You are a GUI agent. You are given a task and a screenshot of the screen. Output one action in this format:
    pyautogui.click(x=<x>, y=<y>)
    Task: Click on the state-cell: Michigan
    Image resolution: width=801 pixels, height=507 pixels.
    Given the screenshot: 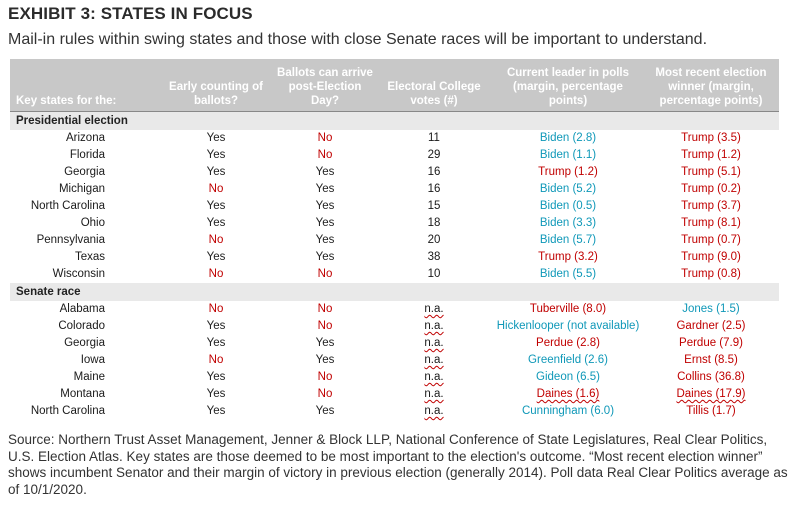 What is the action you would take?
    pyautogui.click(x=83, y=189)
    